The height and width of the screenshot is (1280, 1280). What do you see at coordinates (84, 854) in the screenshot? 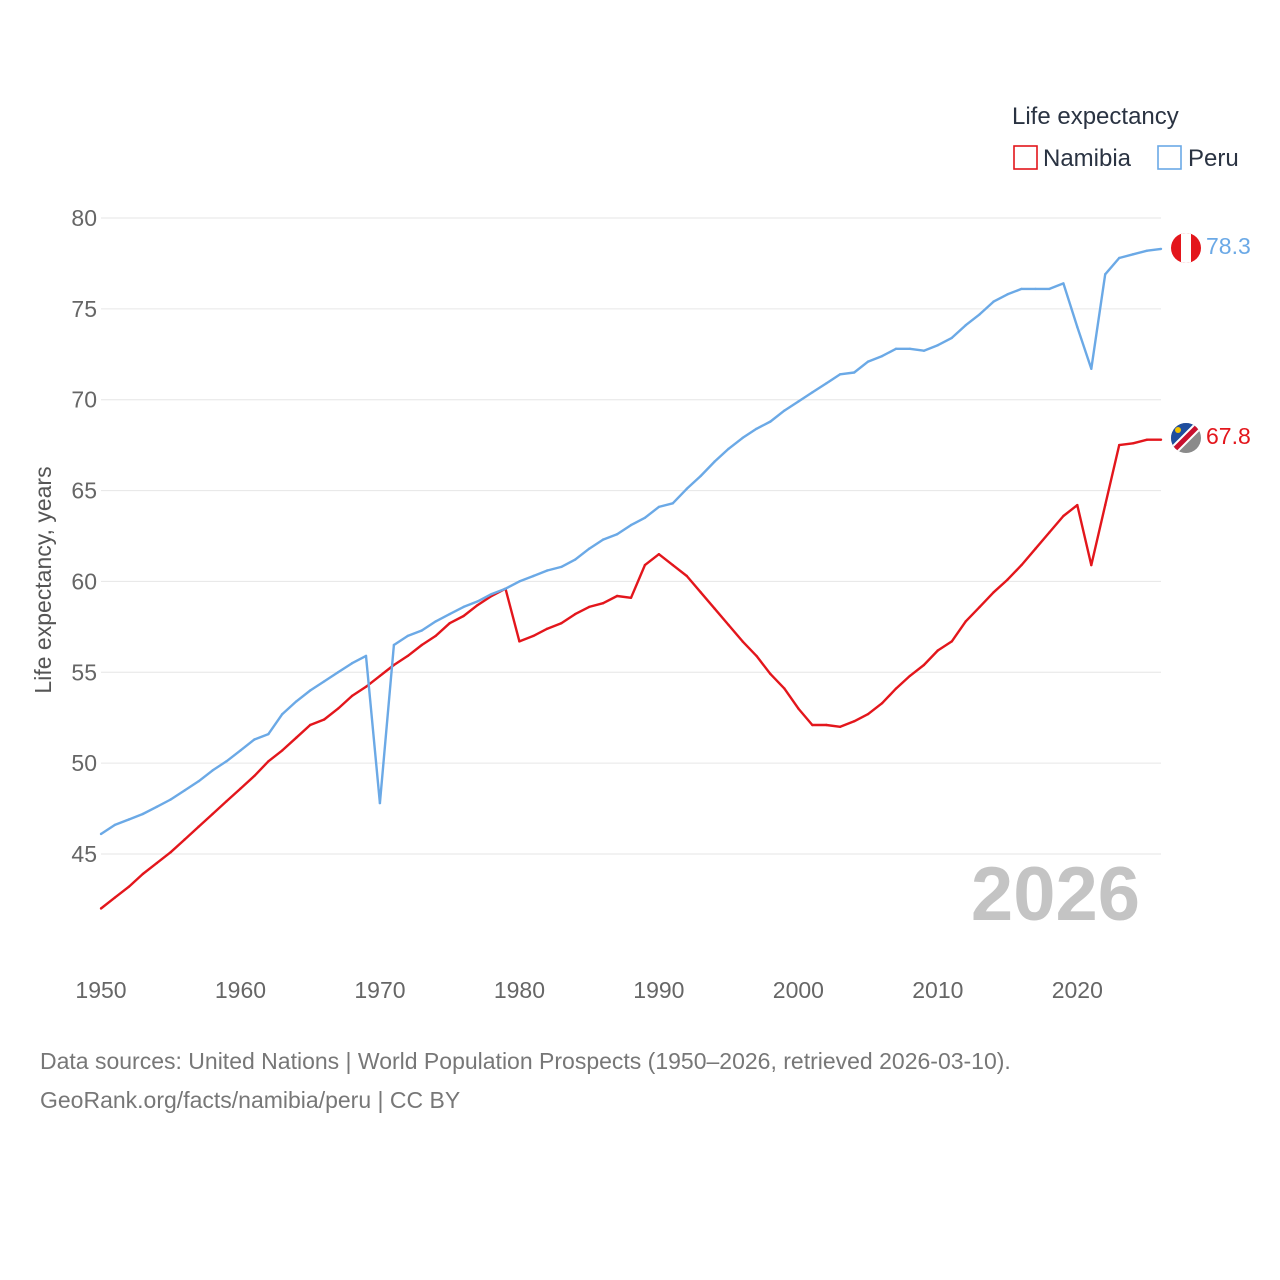
I see `y-tick-label: 45` at bounding box center [84, 854].